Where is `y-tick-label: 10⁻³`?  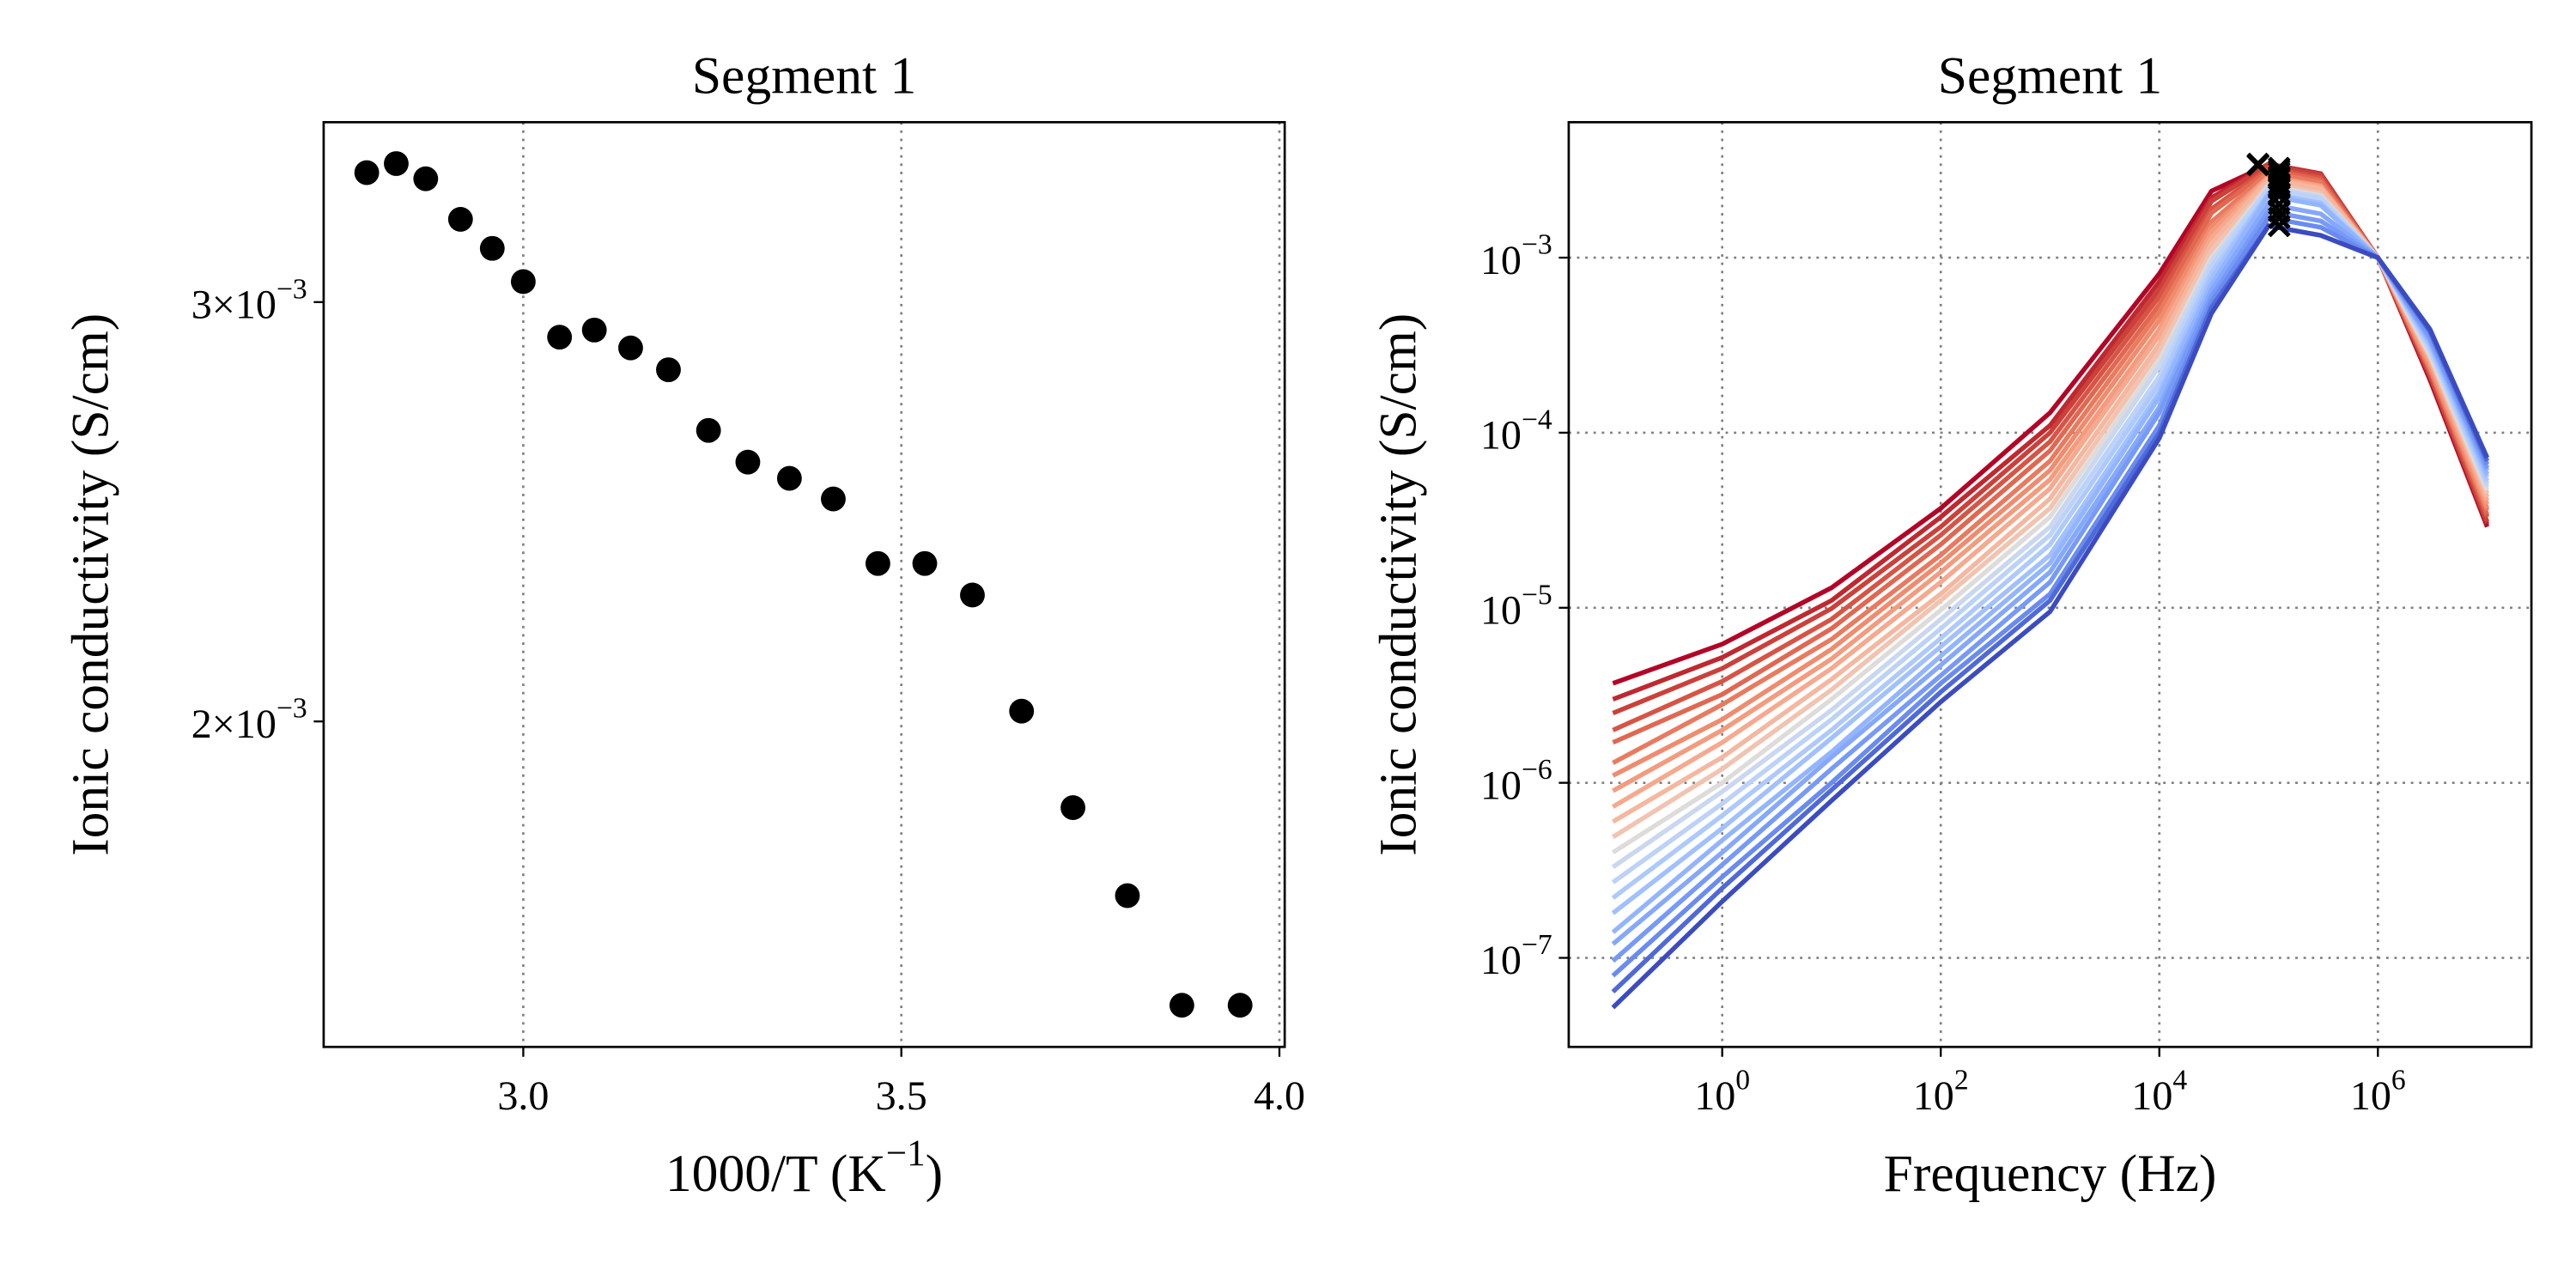 y-tick-label: 10⁻³ is located at coordinates (1516, 255).